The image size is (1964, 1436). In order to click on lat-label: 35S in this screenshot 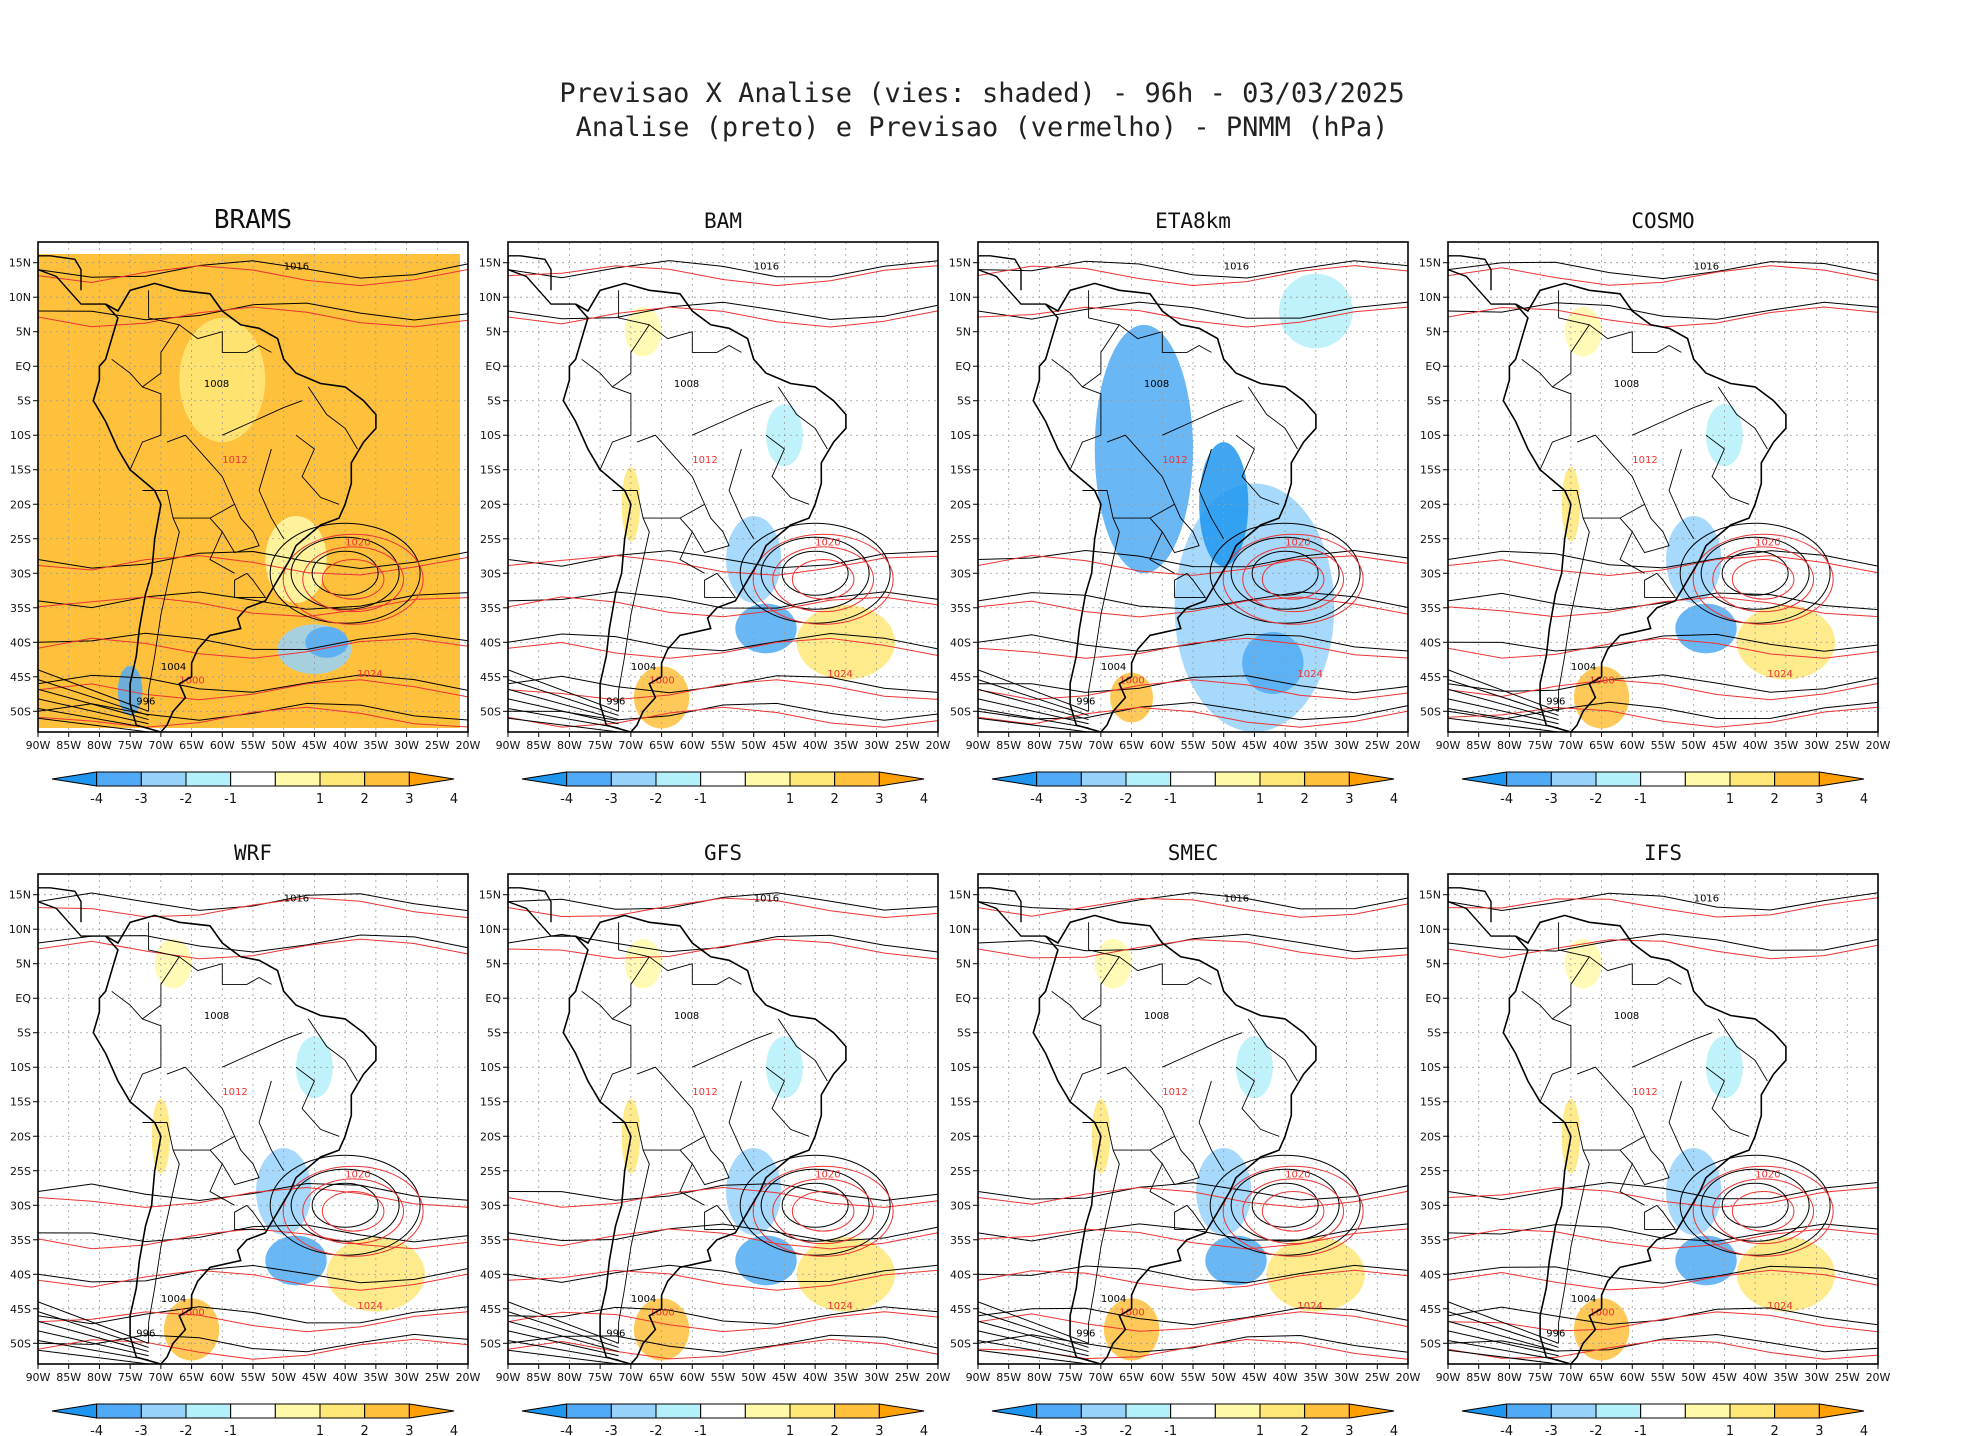, I will do `click(960, 1240)`.